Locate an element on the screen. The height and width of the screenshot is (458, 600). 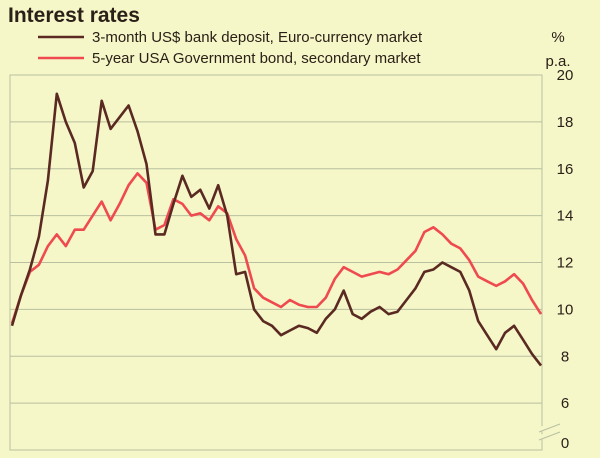
y-unit-pa: p.a. is located at coordinates (557, 61).